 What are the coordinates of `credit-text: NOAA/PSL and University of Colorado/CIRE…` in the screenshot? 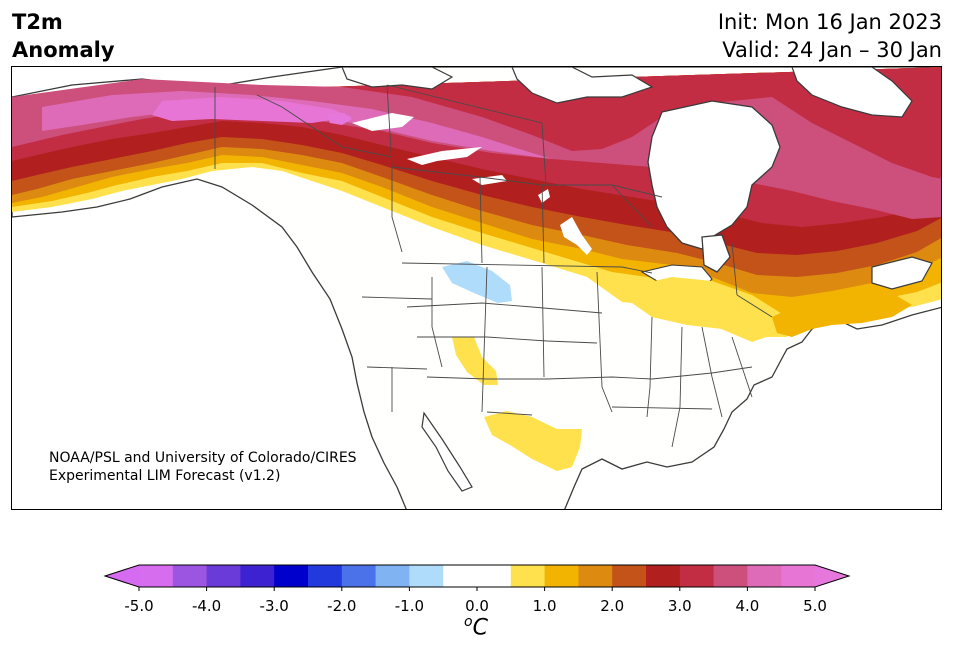 It's located at (203, 467).